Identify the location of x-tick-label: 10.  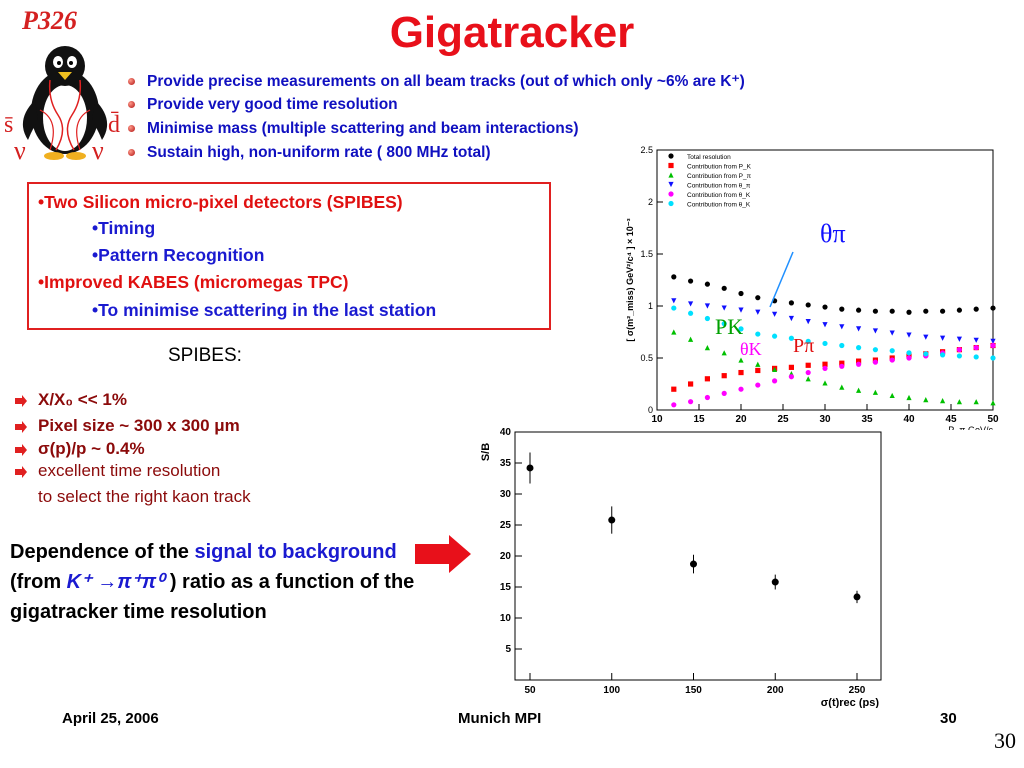
(657, 419).